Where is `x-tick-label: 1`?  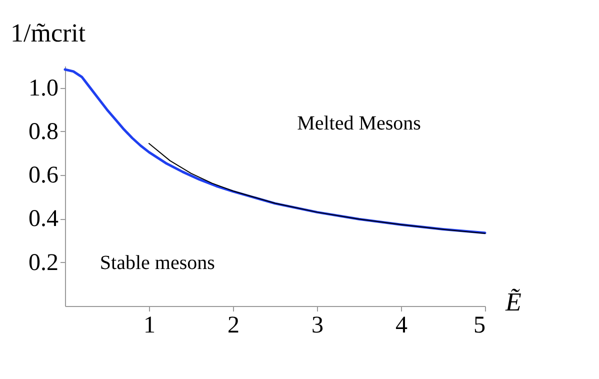 x-tick-label: 1 is located at coordinates (150, 325).